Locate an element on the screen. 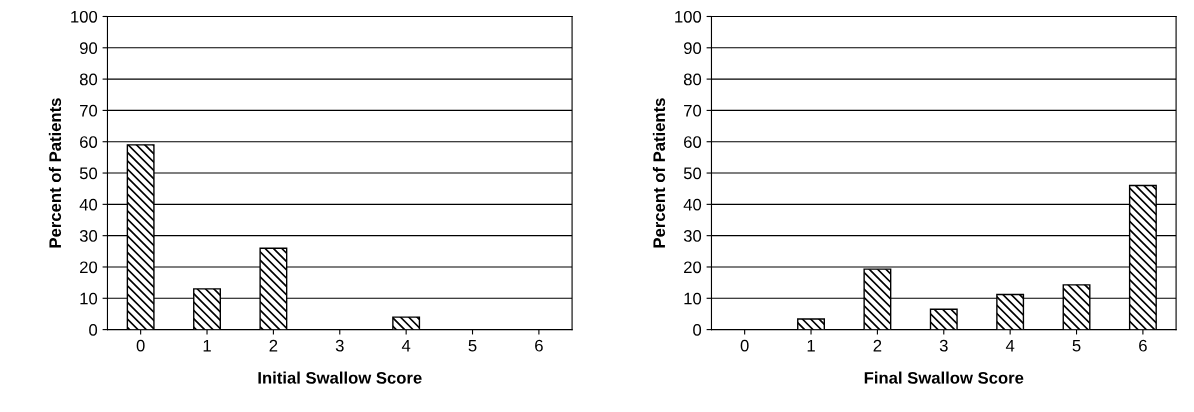 This screenshot has width=1194, height=412. x-axis-title: Final Swallow Score is located at coordinates (944, 377).